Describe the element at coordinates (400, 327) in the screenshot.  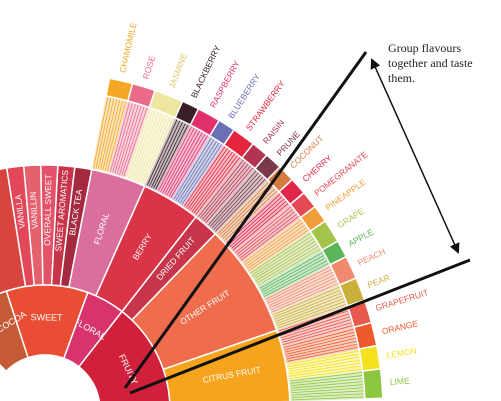
I see `flavour-label: ORANGE` at that location.